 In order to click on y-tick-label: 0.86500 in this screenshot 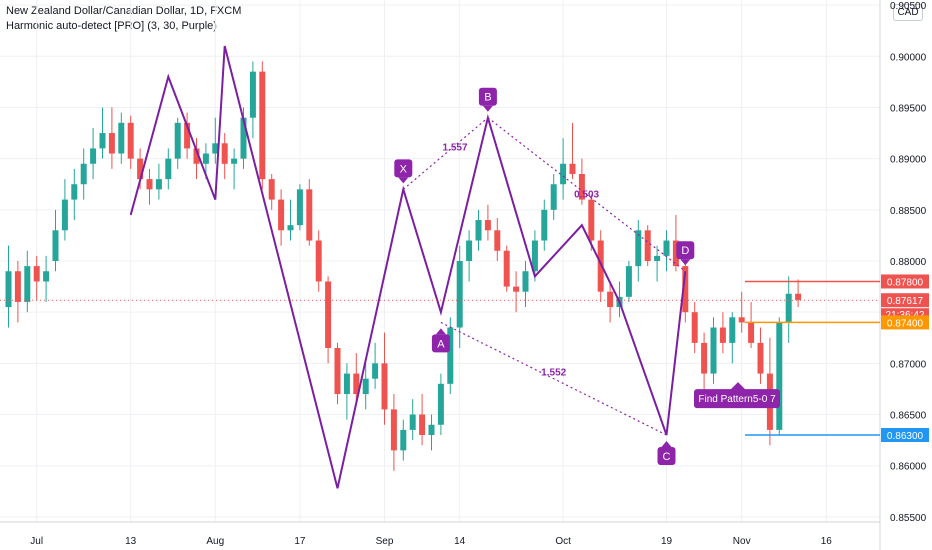, I will do `click(908, 416)`.